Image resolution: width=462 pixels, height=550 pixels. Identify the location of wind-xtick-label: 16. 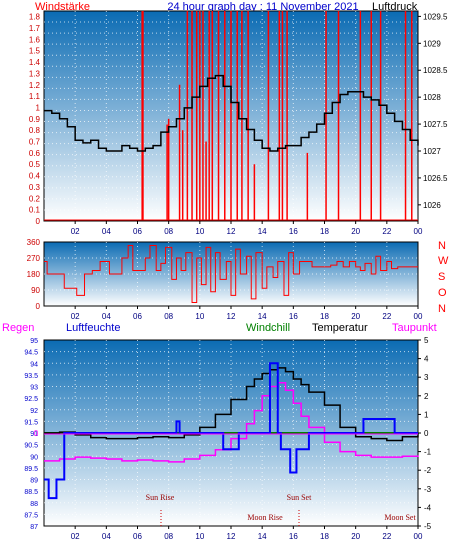
(293, 231).